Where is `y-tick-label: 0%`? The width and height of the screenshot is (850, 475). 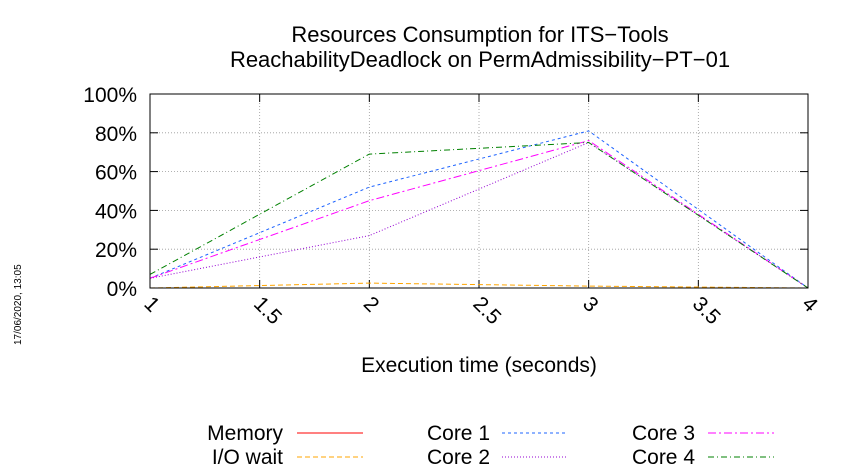
y-tick-label: 0% is located at coordinates (122, 289).